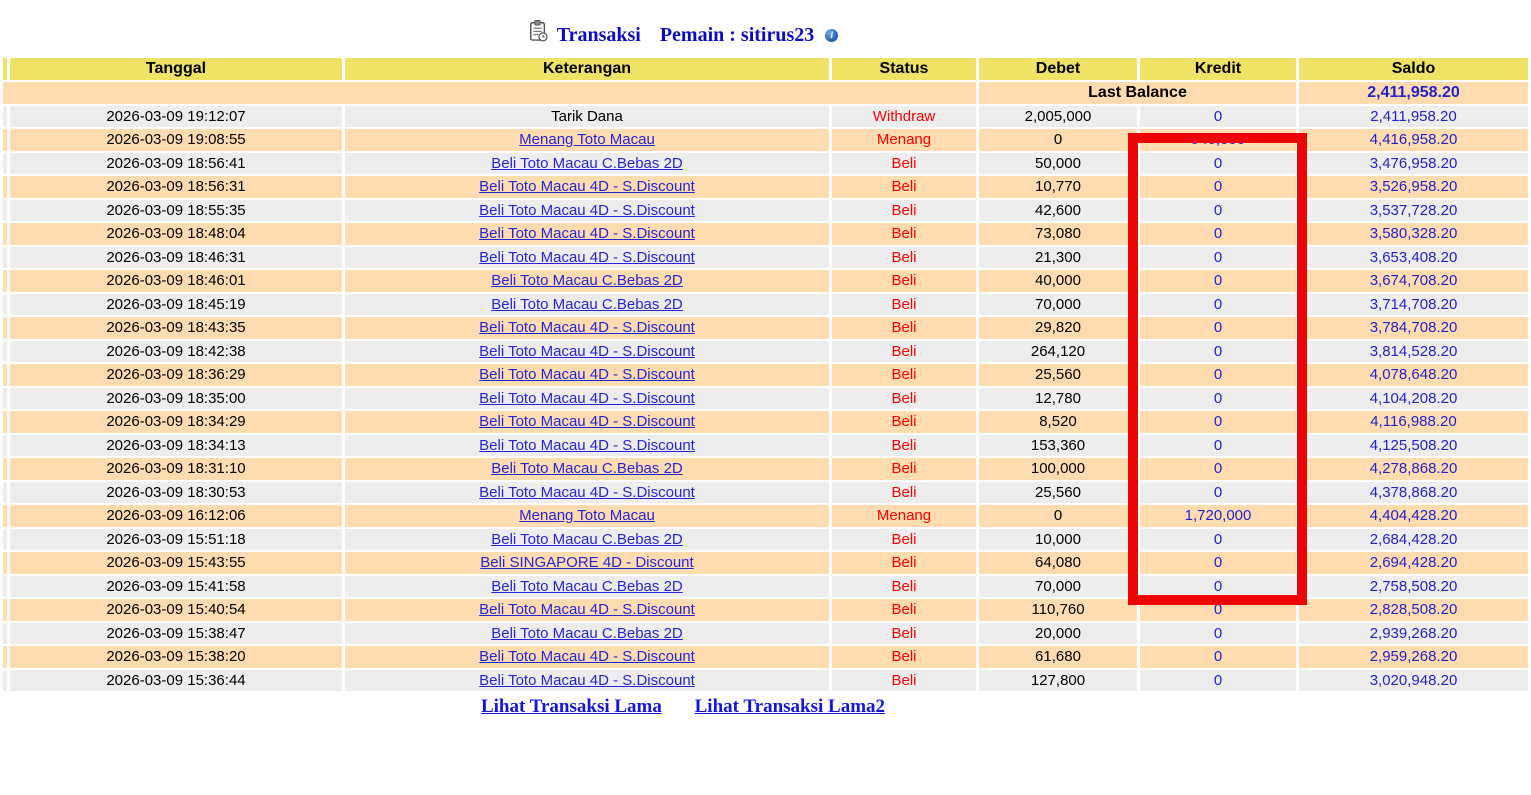 Image resolution: width=1531 pixels, height=795 pixels. Describe the element at coordinates (176, 210) in the screenshot. I see `cell-tanggal: 2026-03-09 18:55:35` at that location.